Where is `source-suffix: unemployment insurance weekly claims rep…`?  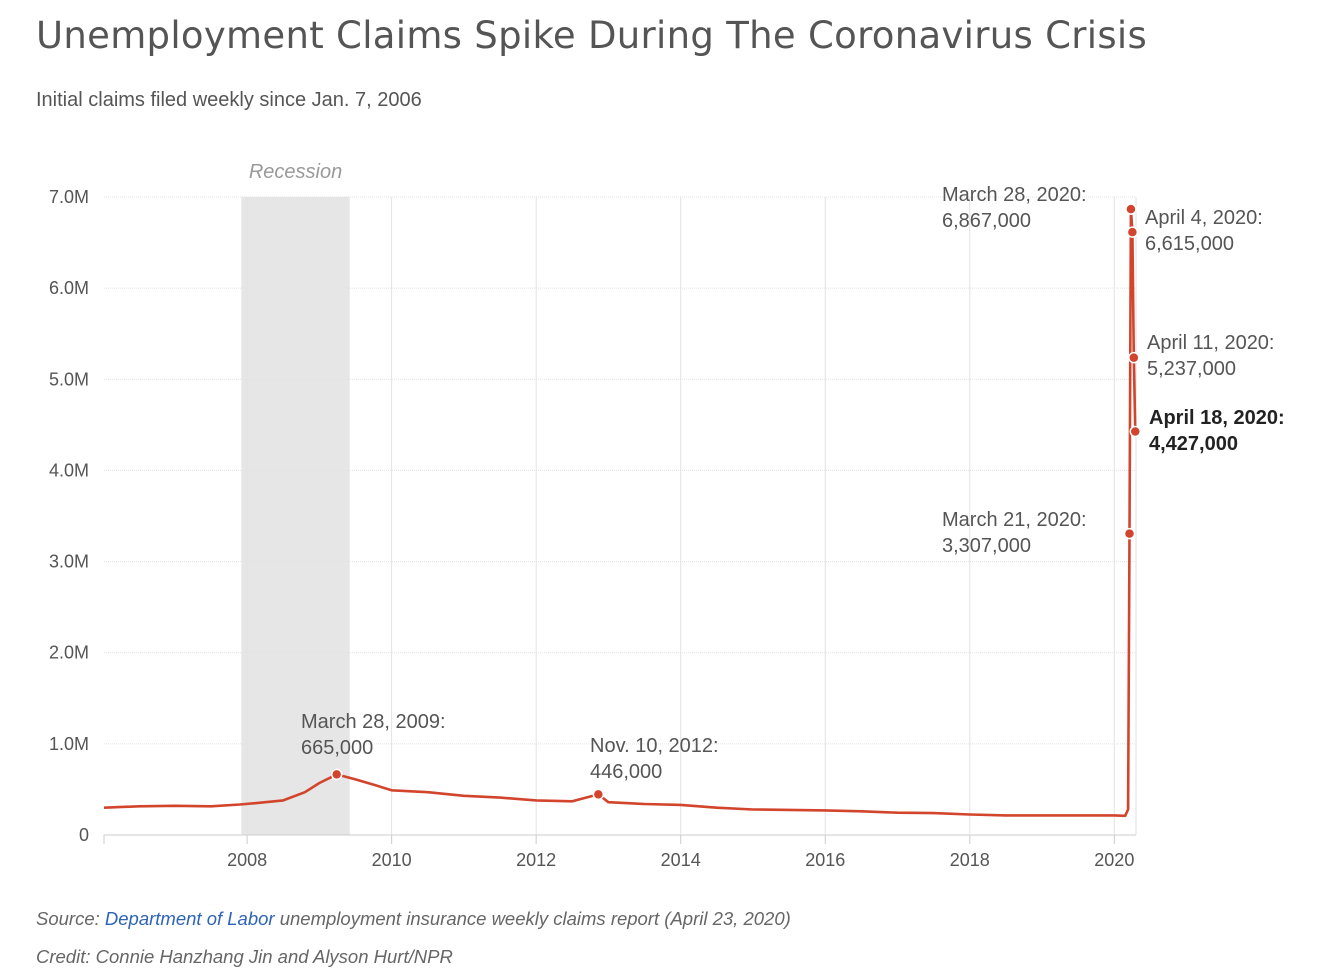 source-suffix: unemployment insurance weekly claims rep… is located at coordinates (532, 918).